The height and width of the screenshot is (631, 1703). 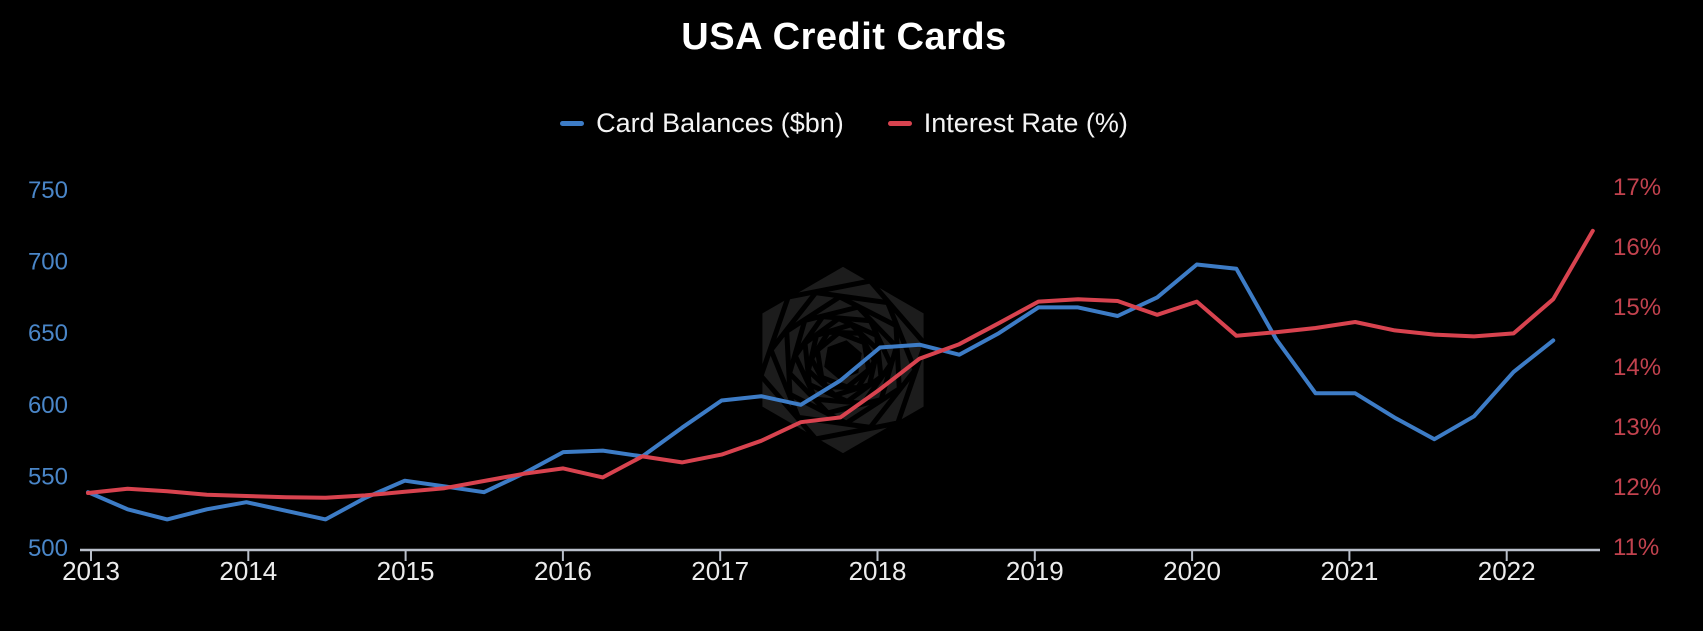 What do you see at coordinates (91, 571) in the screenshot?
I see `x-axis-label: 2013` at bounding box center [91, 571].